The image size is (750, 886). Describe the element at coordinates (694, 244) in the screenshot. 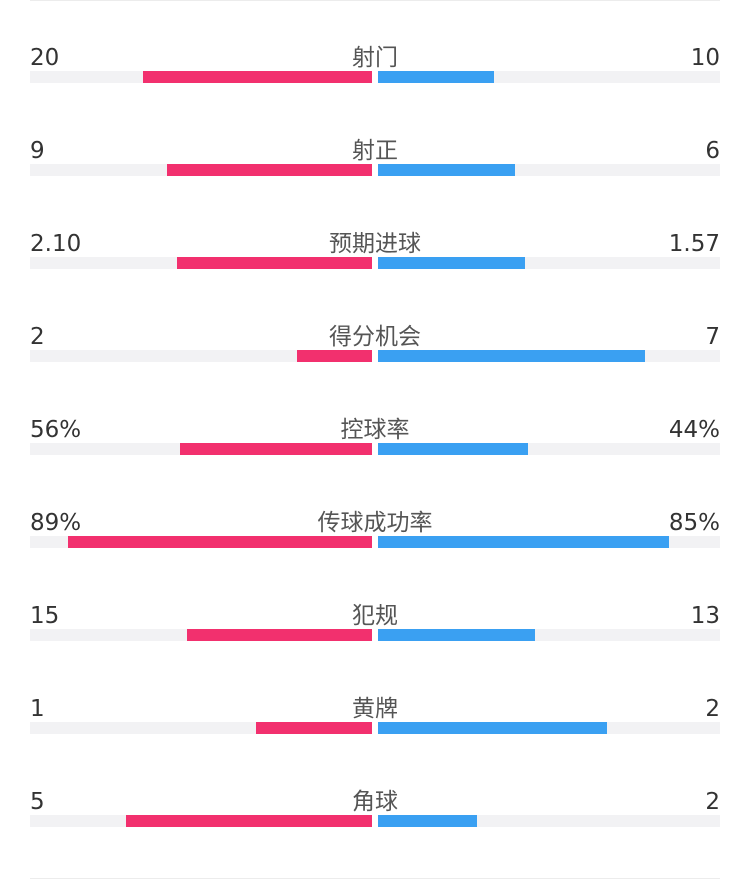

I see `away-value: 1.57` at that location.